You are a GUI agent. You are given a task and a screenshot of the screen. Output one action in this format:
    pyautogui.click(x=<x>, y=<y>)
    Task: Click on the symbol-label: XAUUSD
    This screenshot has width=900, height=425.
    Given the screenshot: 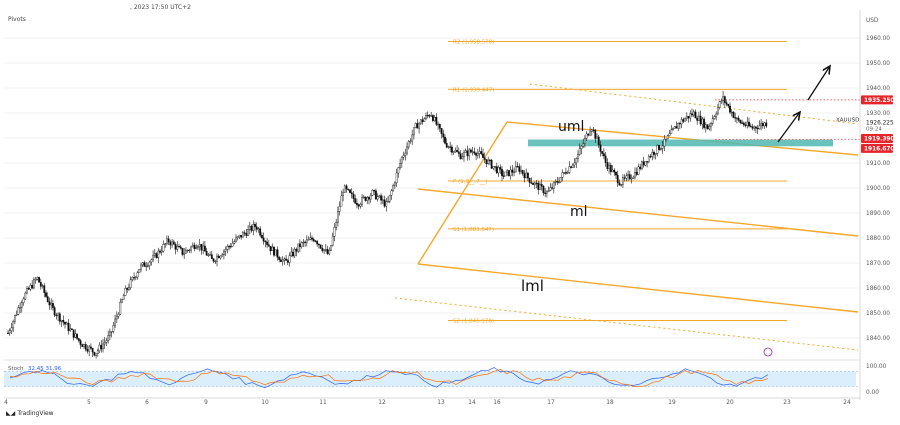 What is the action you would take?
    pyautogui.click(x=847, y=120)
    